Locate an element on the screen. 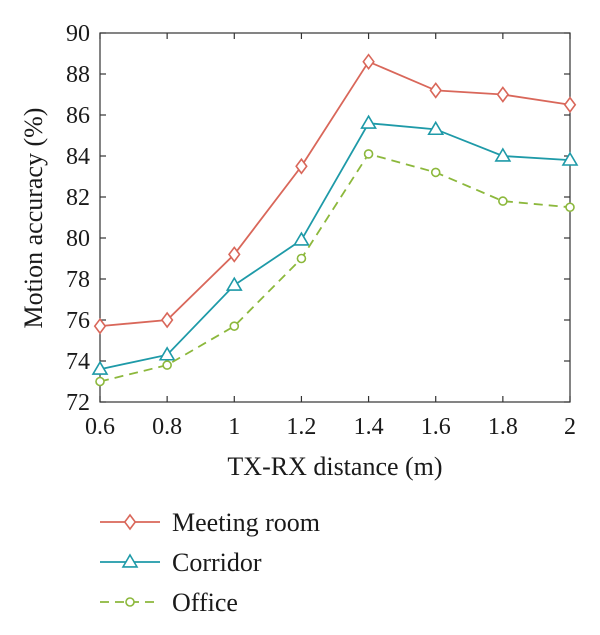  legend-label: Meeting room is located at coordinates (246, 522).